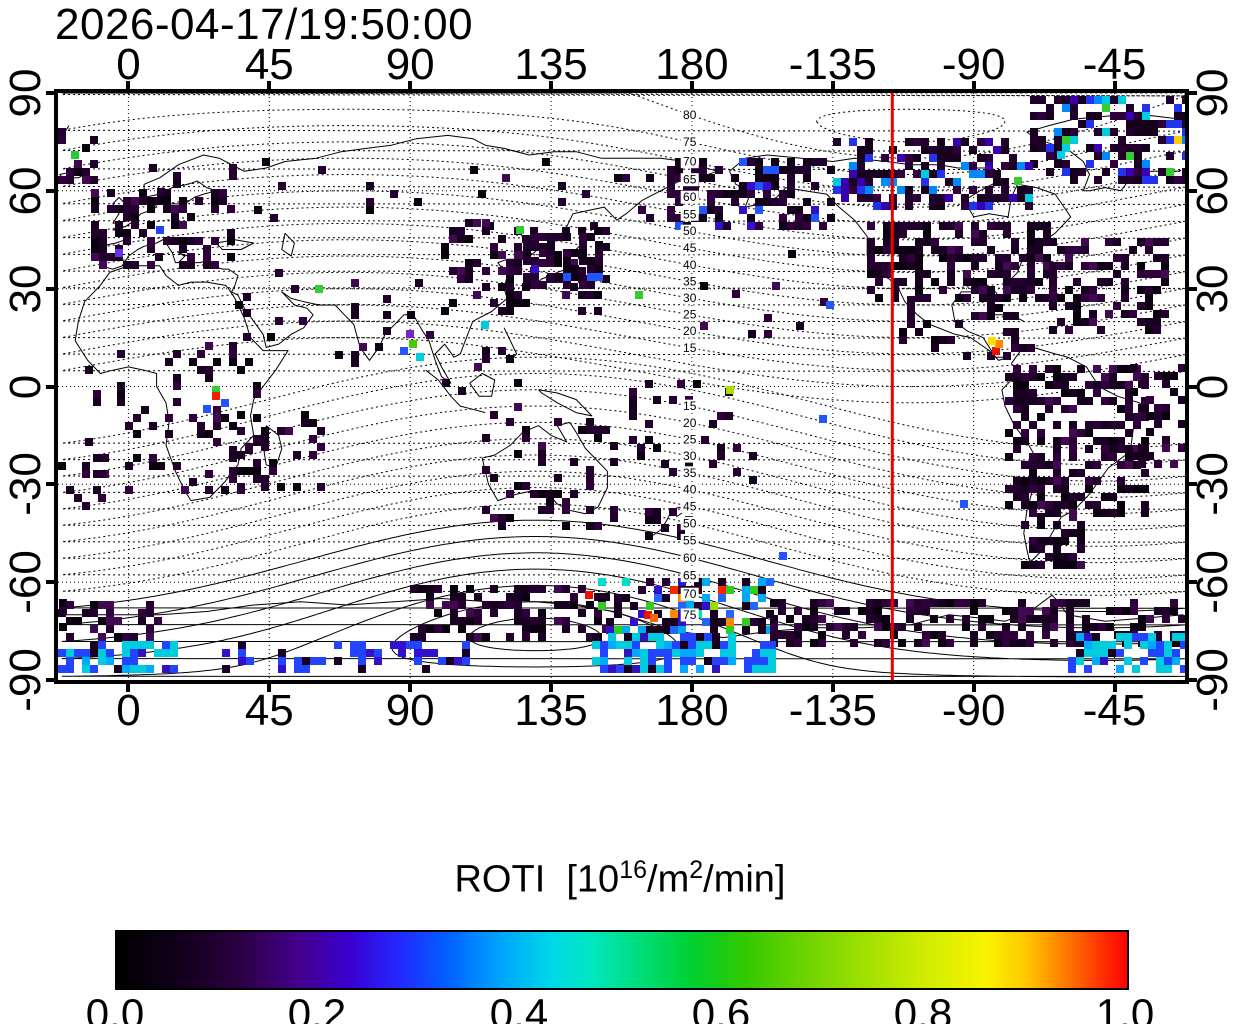  What do you see at coordinates (264, 24) in the screenshot?
I see `timestamp-title: 2026-04-17/19:50:00` at bounding box center [264, 24].